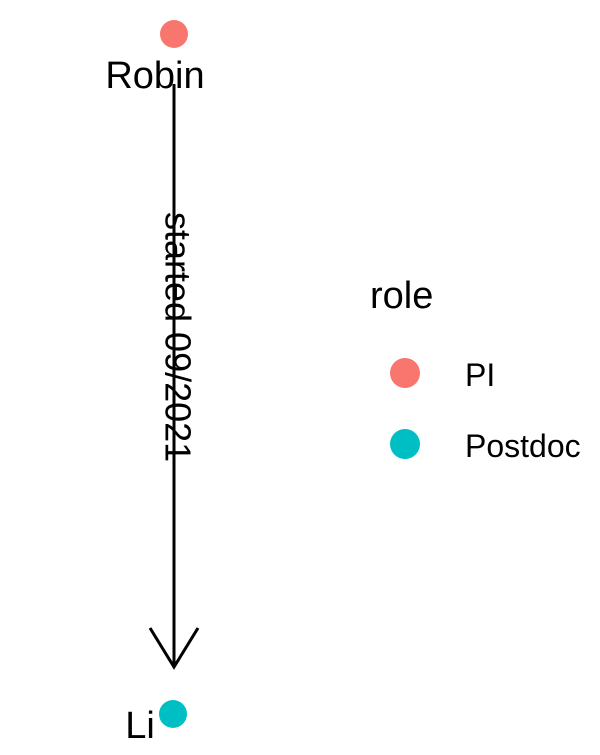  Describe the element at coordinates (523, 446) in the screenshot. I see `legend-label-postdoc: Postdoc` at that location.